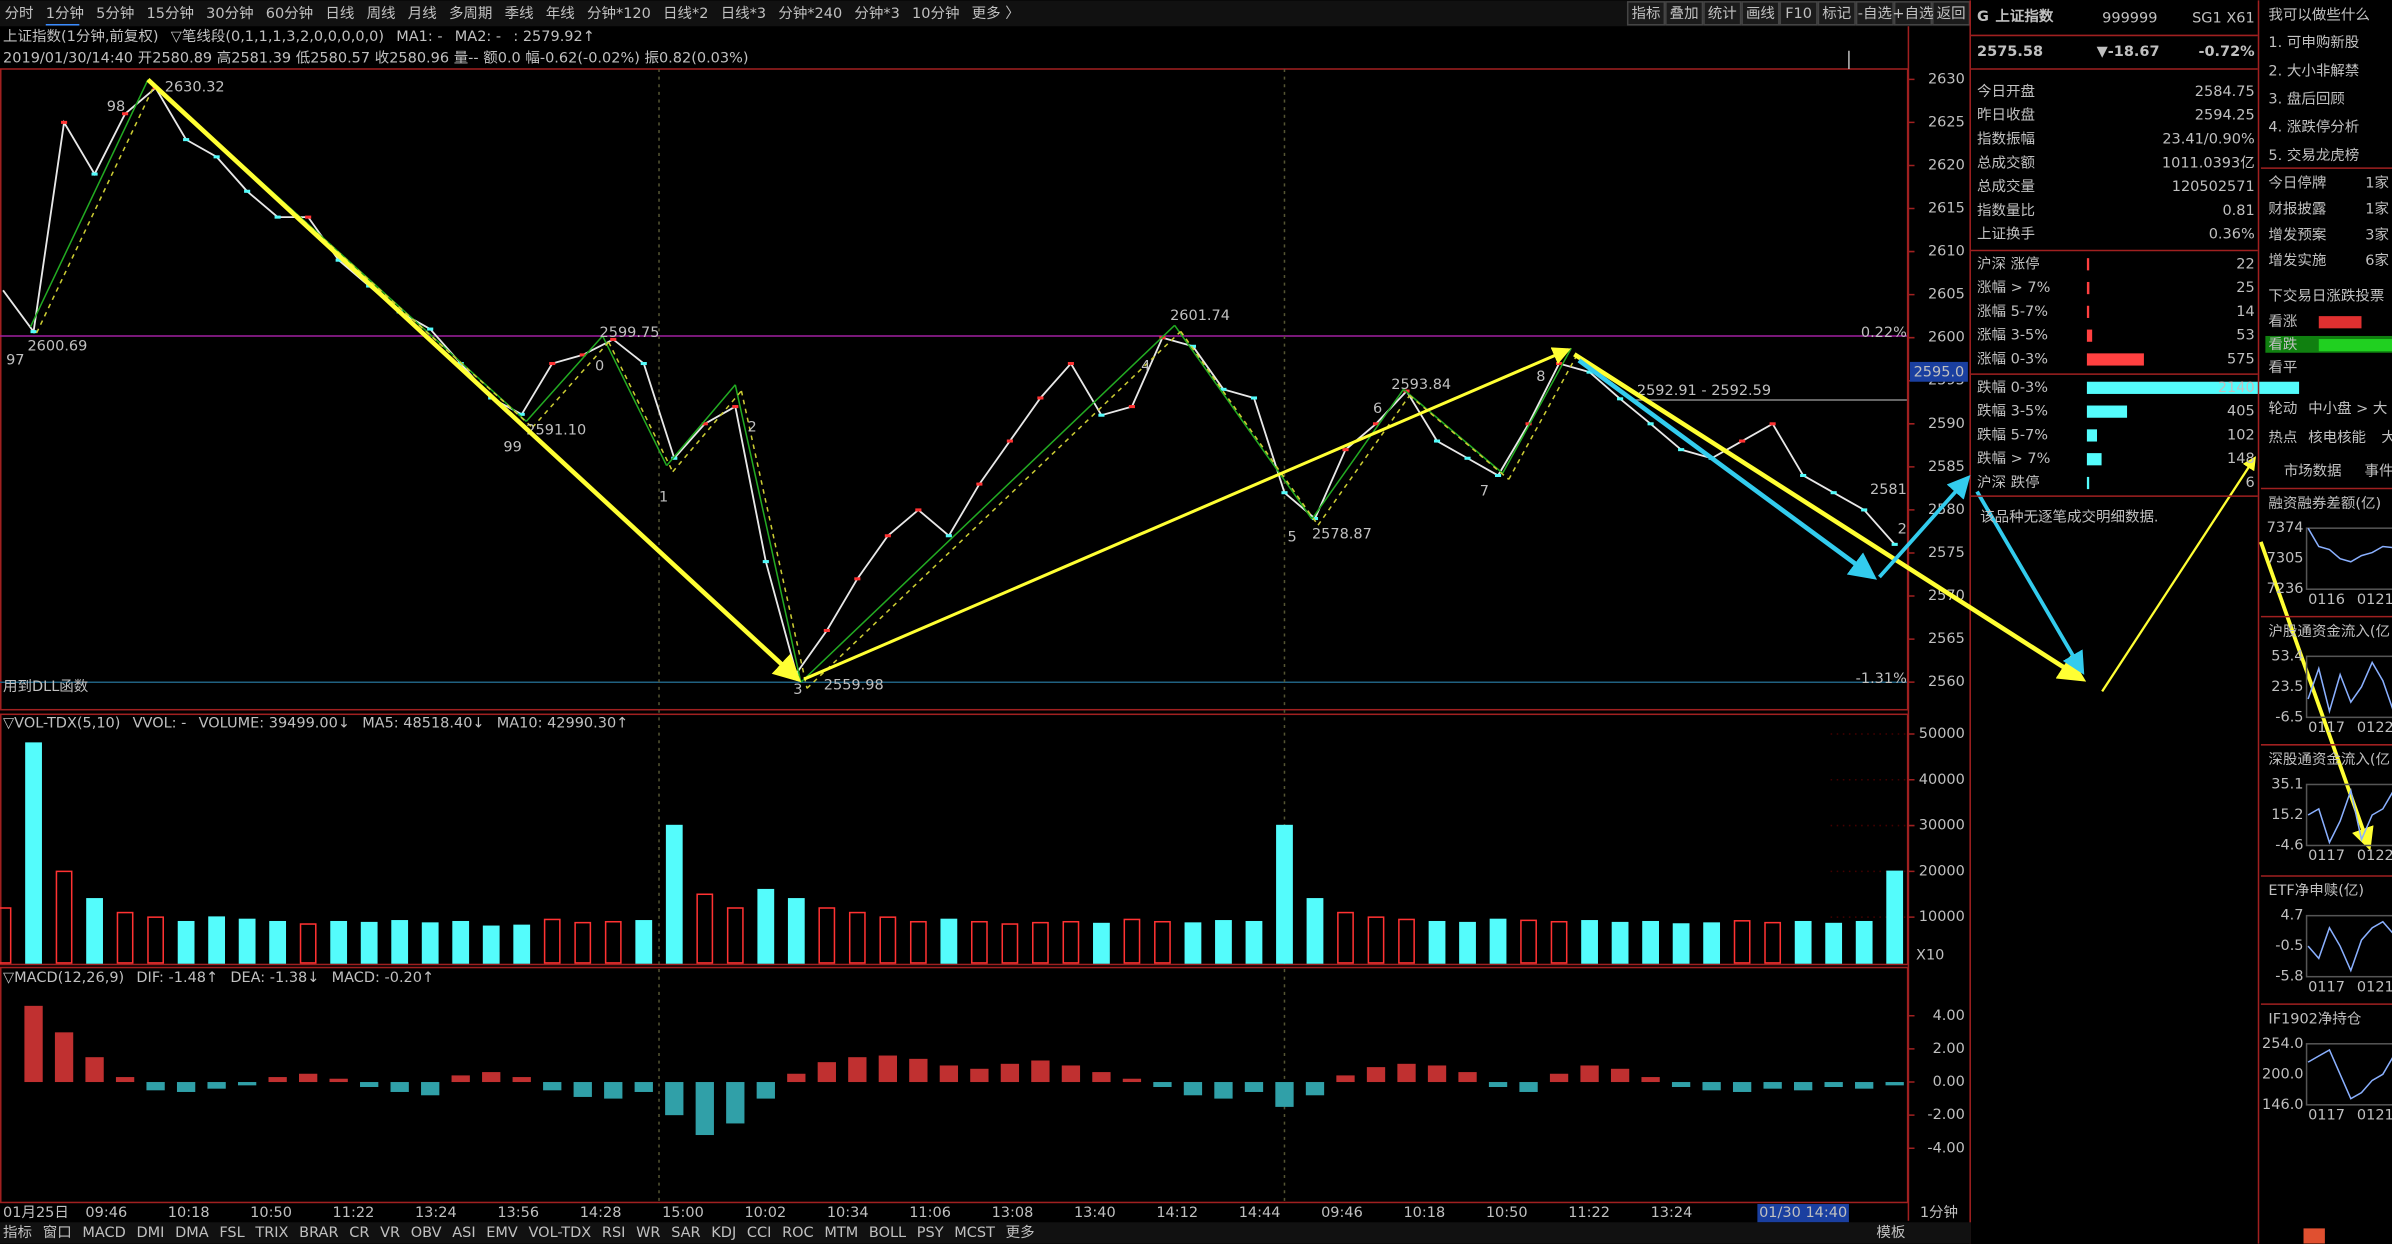 The width and height of the screenshot is (2392, 1244). Describe the element at coordinates (271, 1213) in the screenshot. I see `x-tick-label: 10:50` at that location.